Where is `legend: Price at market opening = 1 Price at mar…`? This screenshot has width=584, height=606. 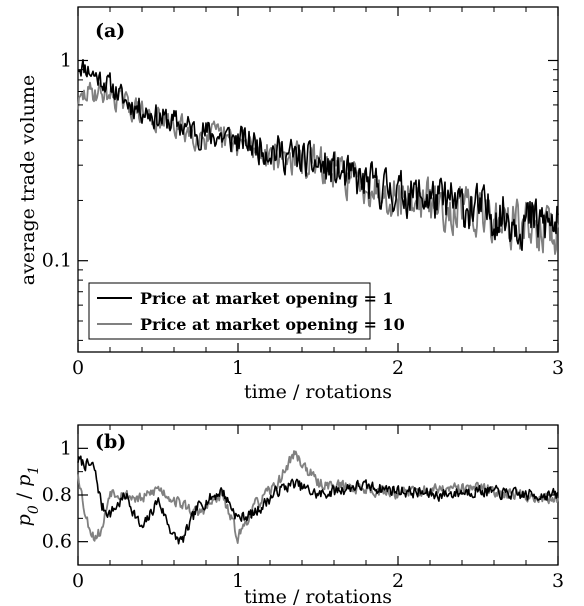
legend: Price at market opening = 1 Price at mar… is located at coordinates (246, 311).